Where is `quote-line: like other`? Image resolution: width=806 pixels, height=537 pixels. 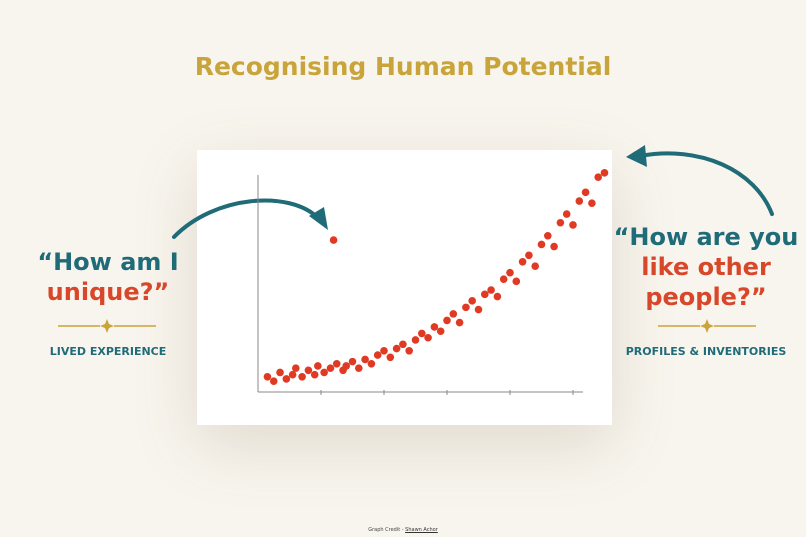 quote-line: like other is located at coordinates (706, 267).